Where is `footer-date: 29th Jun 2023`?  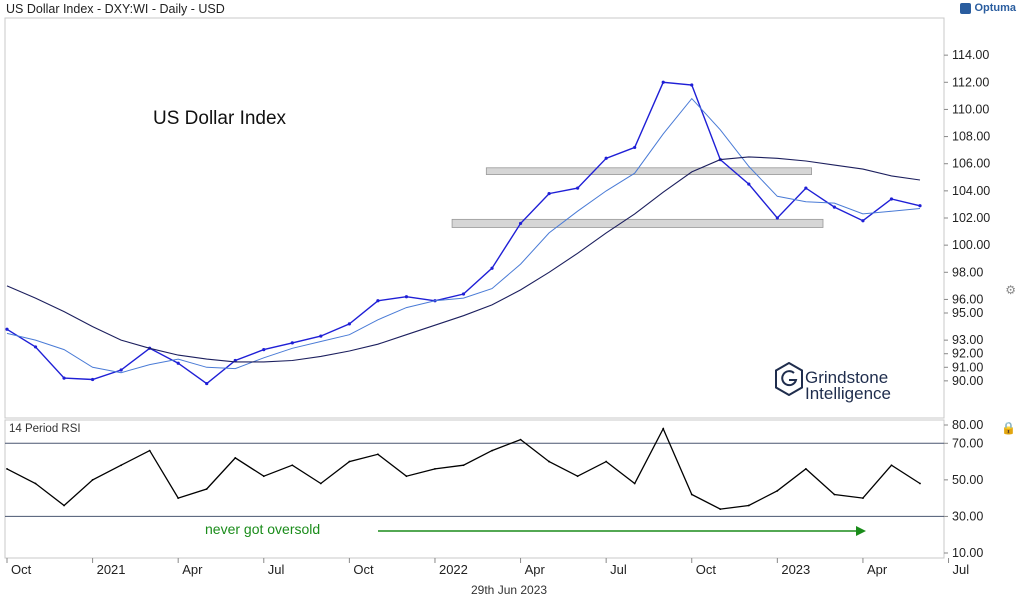
footer-date: 29th Jun 2023 is located at coordinates (509, 590).